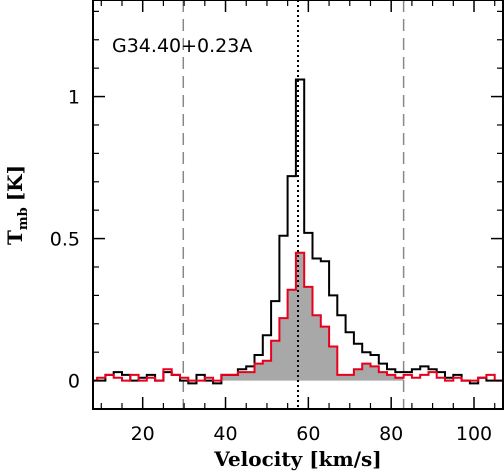  What do you see at coordinates (308, 434) in the screenshot?
I see `x-tick-label: 60` at bounding box center [308, 434].